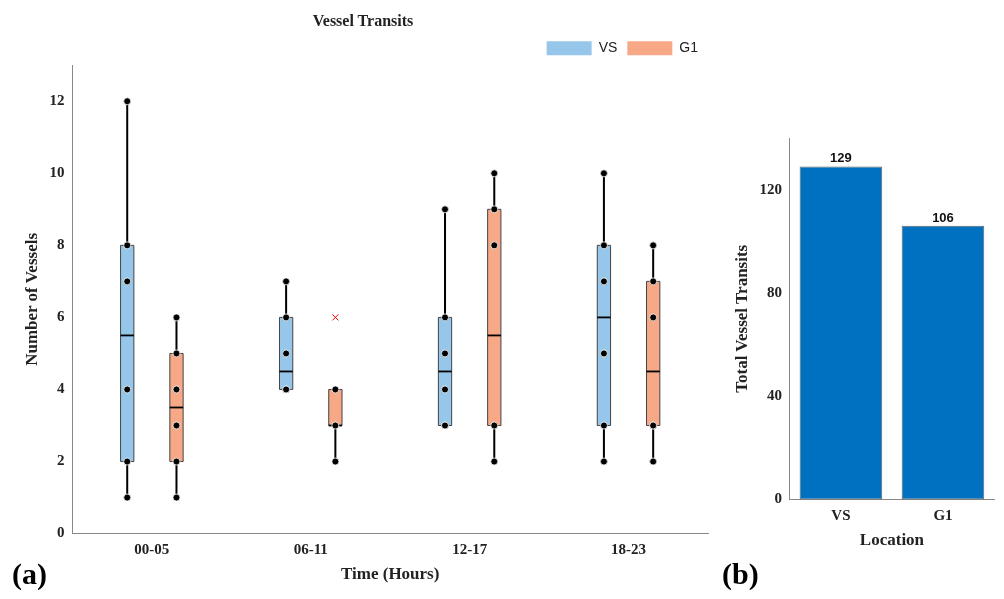  Describe the element at coordinates (60, 388) in the screenshot. I see `y-tick-label: 4` at that location.